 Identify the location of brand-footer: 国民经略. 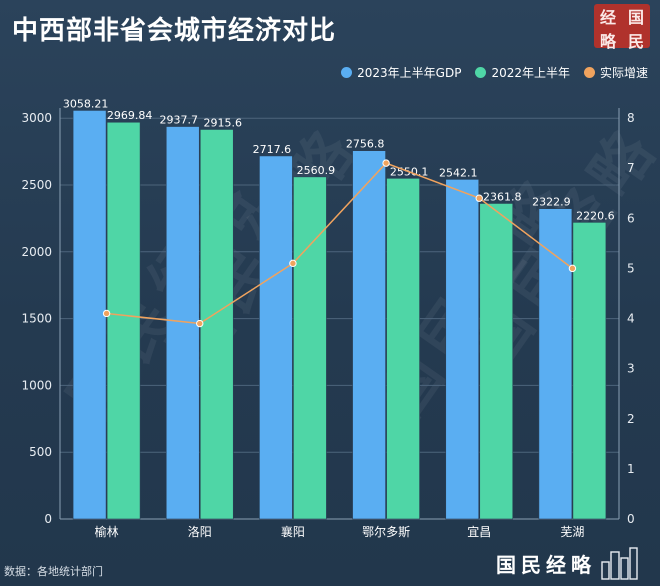
(568, 563).